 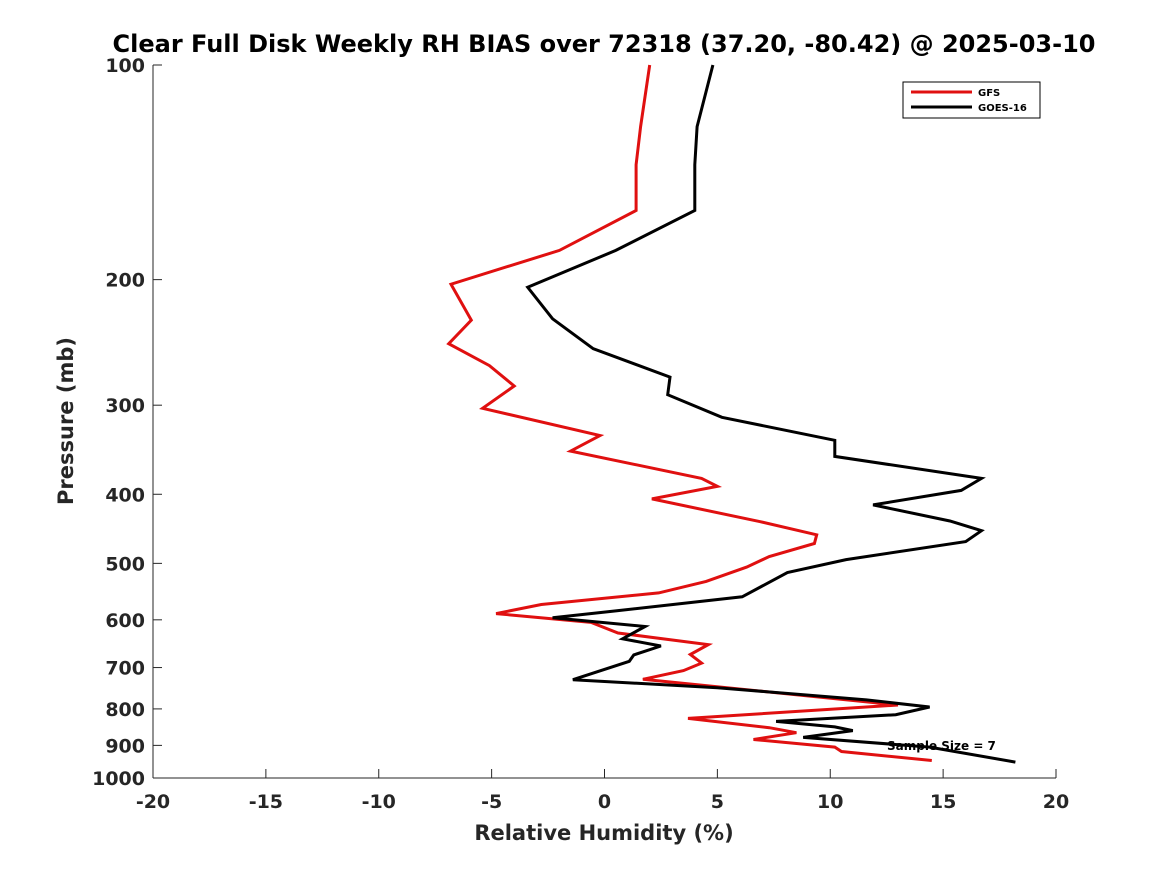 What do you see at coordinates (604, 802) in the screenshot?
I see `x-tick-label: 0` at bounding box center [604, 802].